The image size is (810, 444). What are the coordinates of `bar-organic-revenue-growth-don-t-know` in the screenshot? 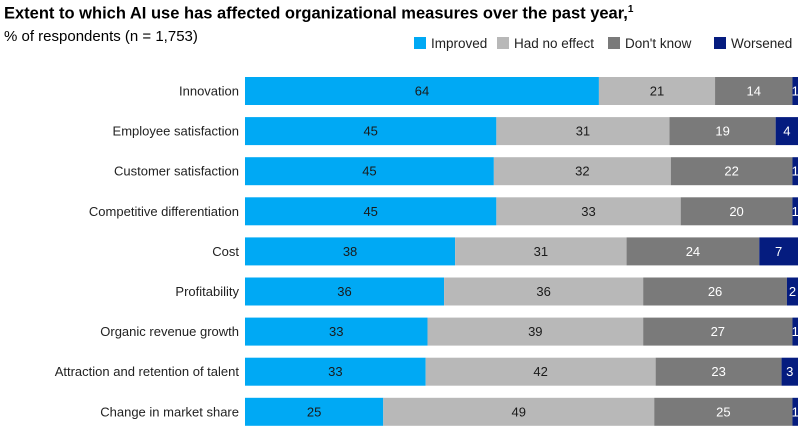 It's located at (718, 331).